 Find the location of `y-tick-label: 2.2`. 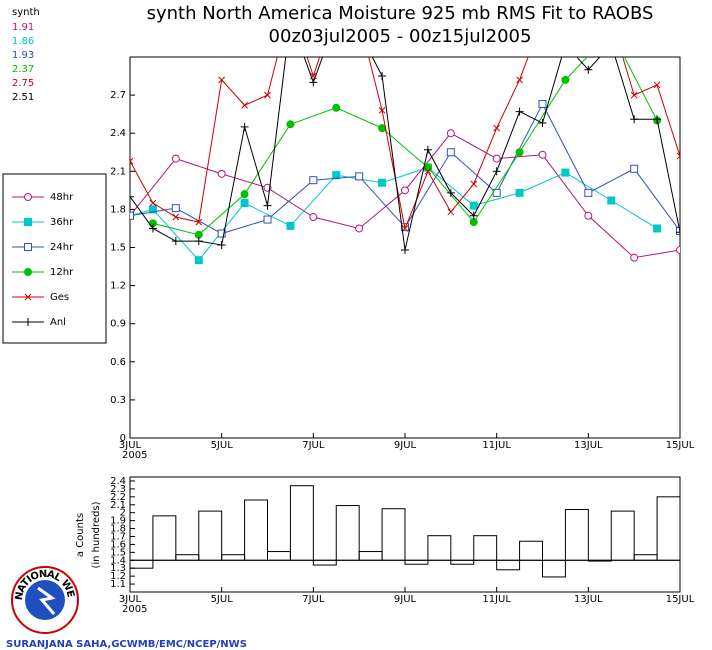

y-tick-label: 2.2 is located at coordinates (118, 497).